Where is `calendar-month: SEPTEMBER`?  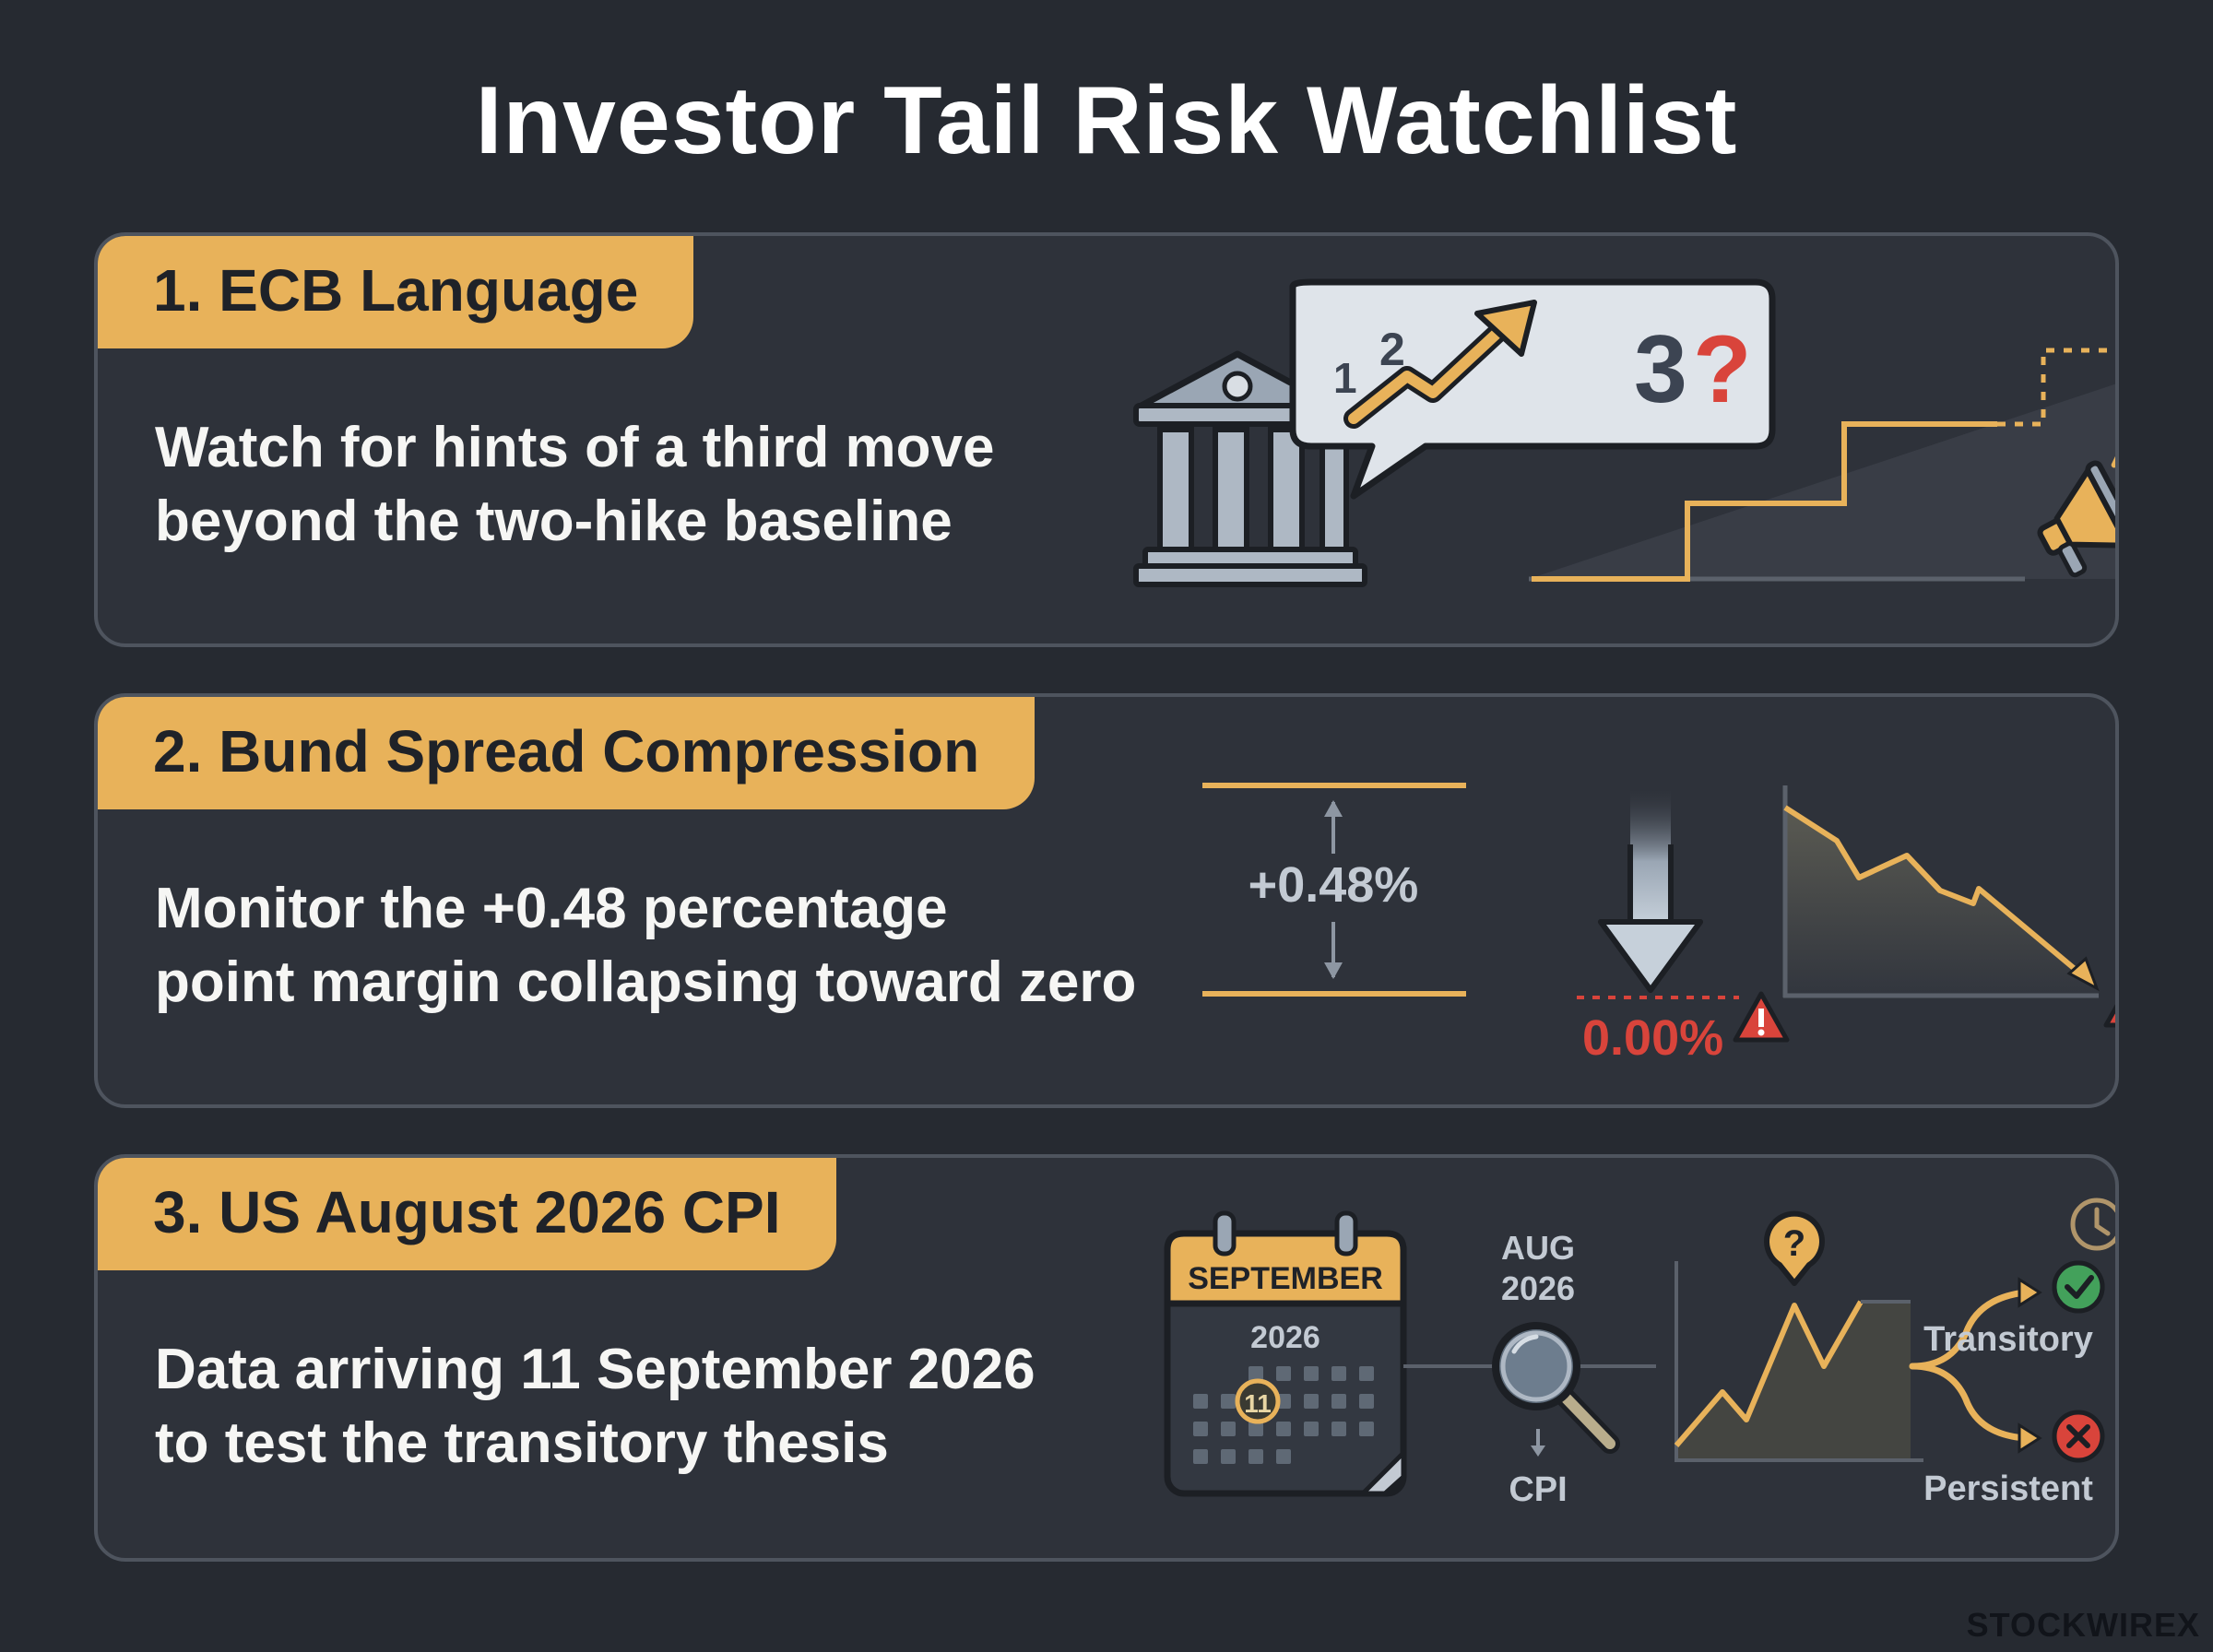 calendar-month: SEPTEMBER is located at coordinates (1285, 1278).